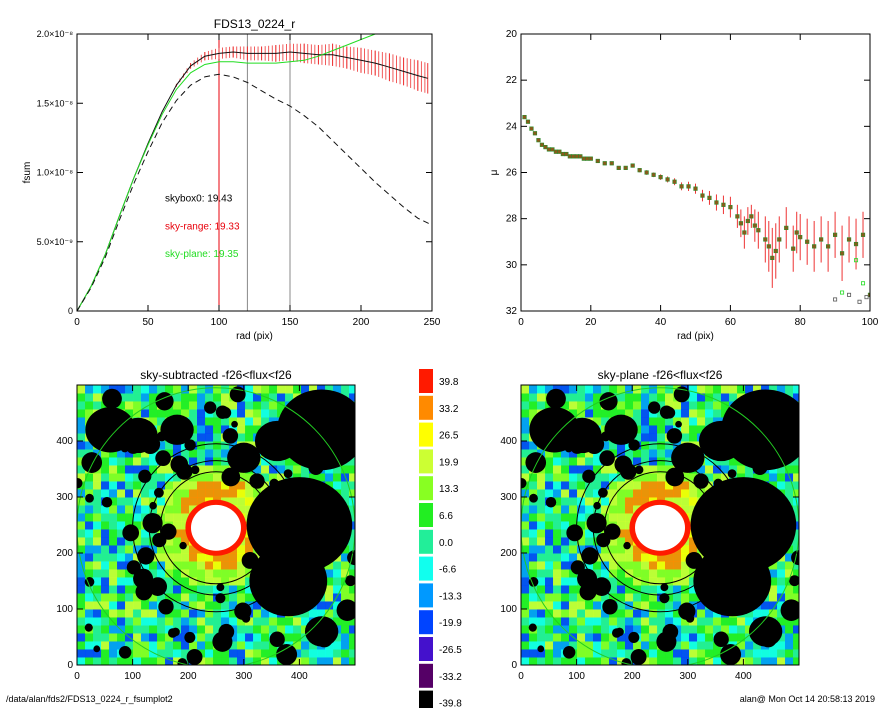  Describe the element at coordinates (55, 34) in the screenshot. I see `y-tick-label: 2.0×10⁻⁸` at that location.